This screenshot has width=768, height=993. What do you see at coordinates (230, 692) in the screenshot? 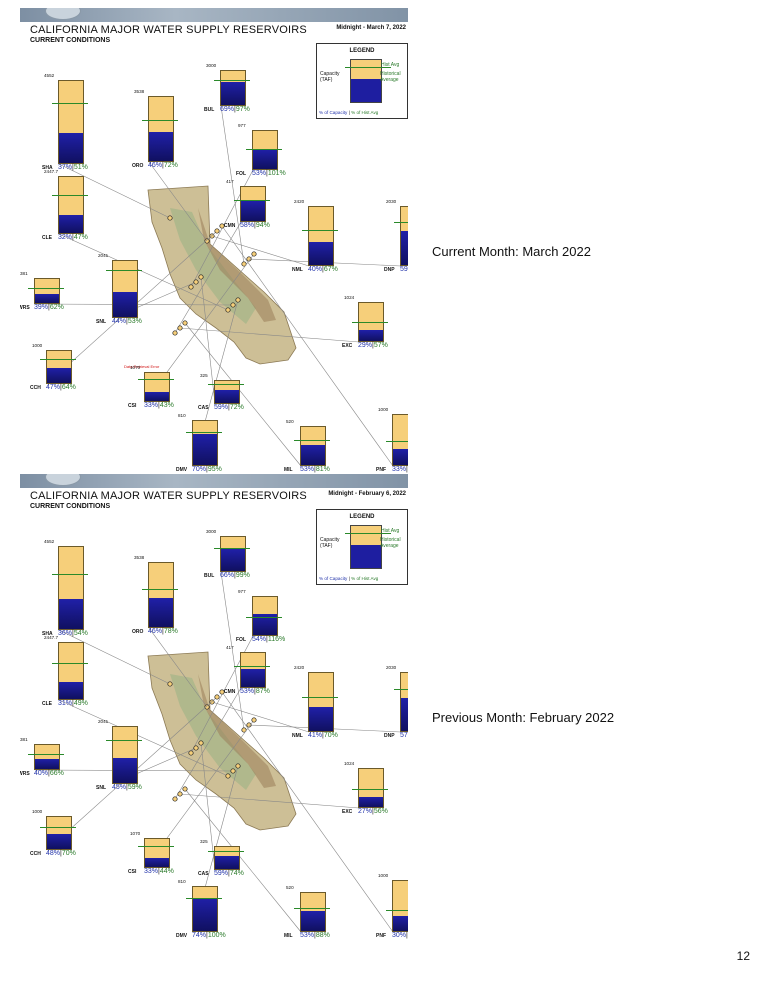
I see `reservoir-code: CMN` at bounding box center [230, 692].